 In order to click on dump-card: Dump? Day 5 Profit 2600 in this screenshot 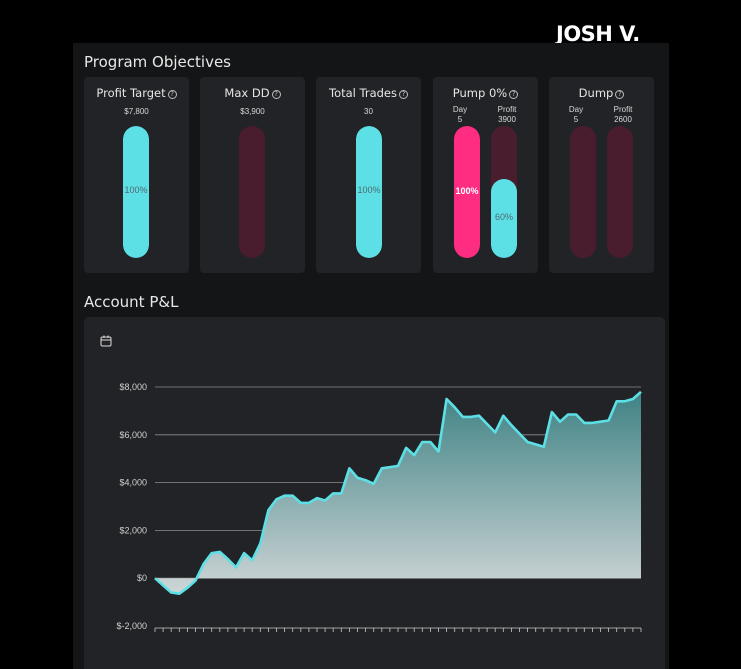, I will do `click(601, 175)`.